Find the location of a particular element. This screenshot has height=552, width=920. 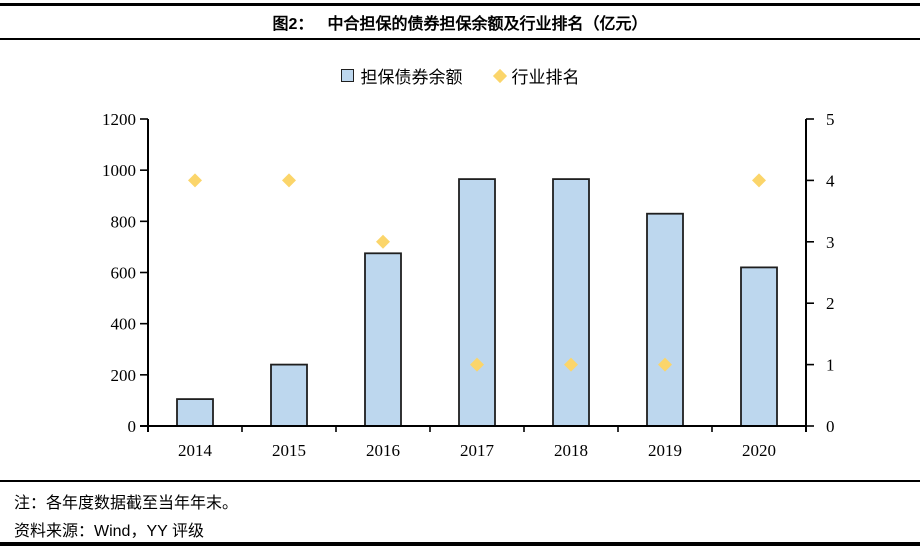

legend-item-industry-rank: 行业排名 is located at coordinates (536, 75).